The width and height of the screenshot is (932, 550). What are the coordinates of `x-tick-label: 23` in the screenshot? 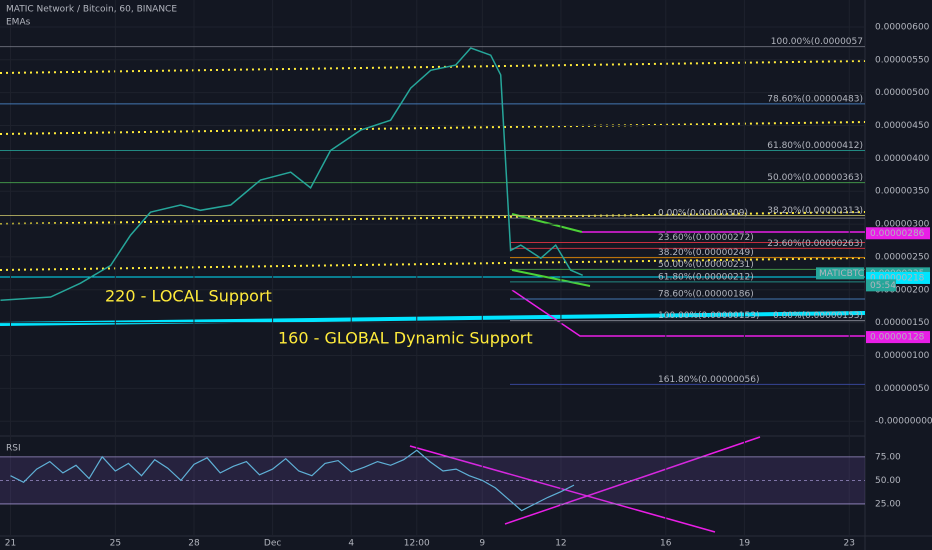 It's located at (849, 544).